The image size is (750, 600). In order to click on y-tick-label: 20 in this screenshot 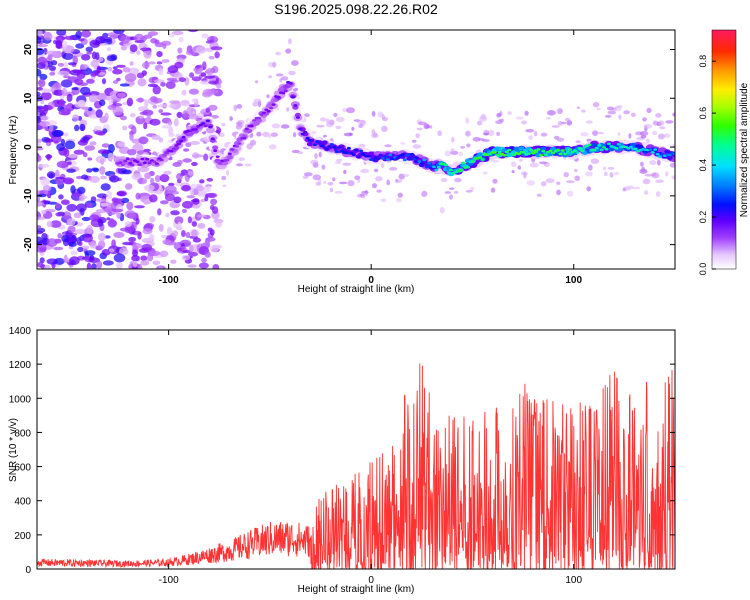, I will do `click(28, 50)`.